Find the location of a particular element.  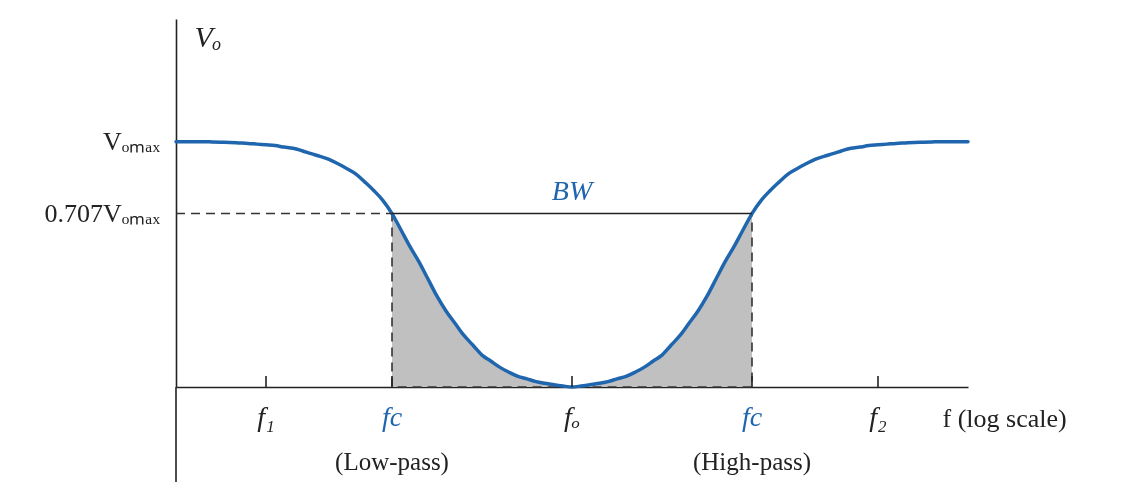

x-tick-label: fₒ is located at coordinates (572, 416).